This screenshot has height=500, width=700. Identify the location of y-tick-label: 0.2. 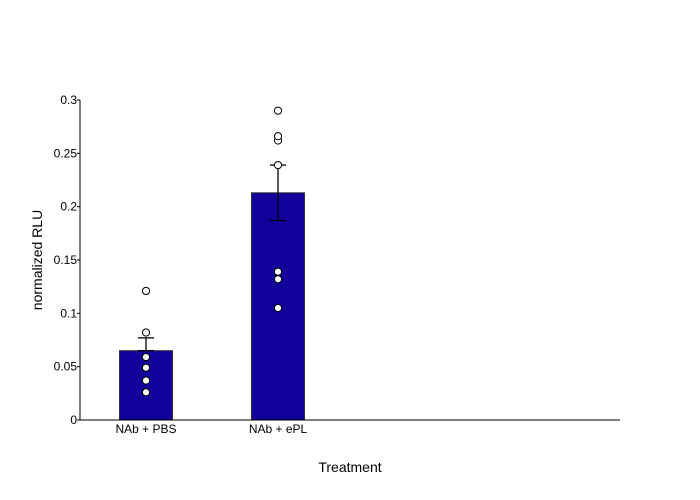
(68, 207).